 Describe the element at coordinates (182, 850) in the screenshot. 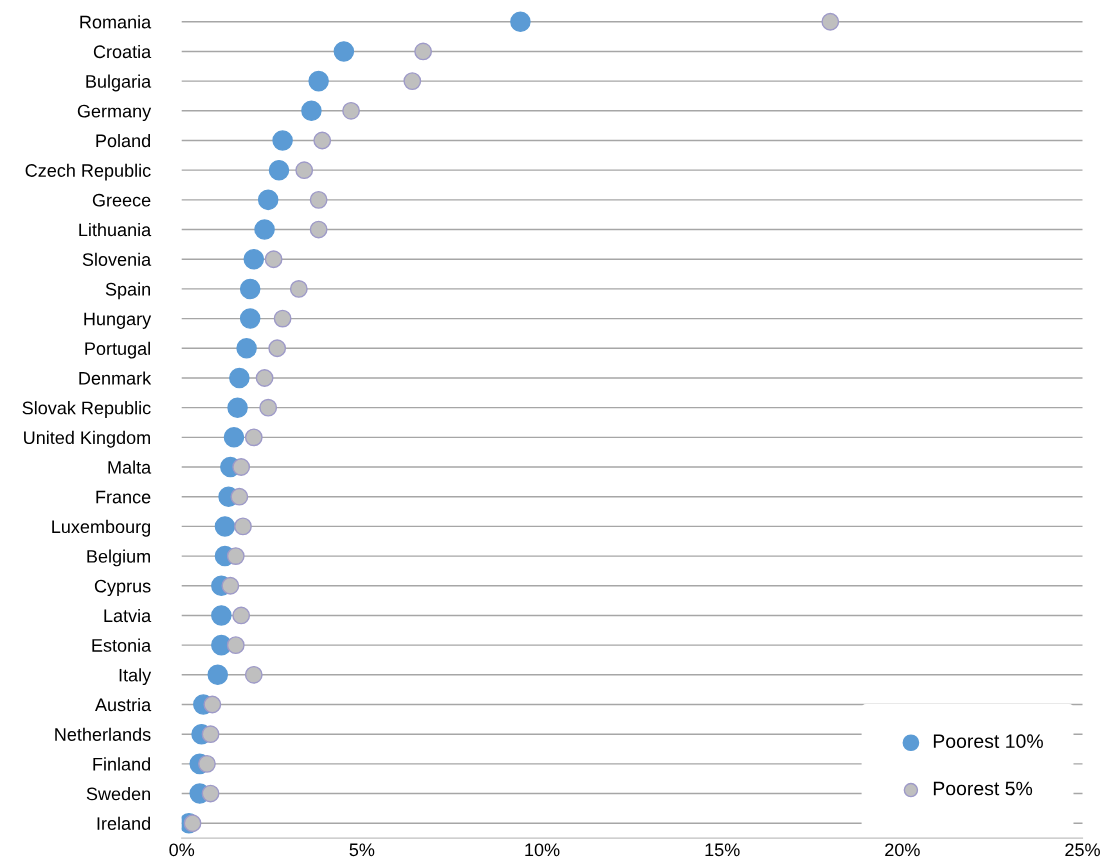

I see `x-tick-label: 0%` at that location.